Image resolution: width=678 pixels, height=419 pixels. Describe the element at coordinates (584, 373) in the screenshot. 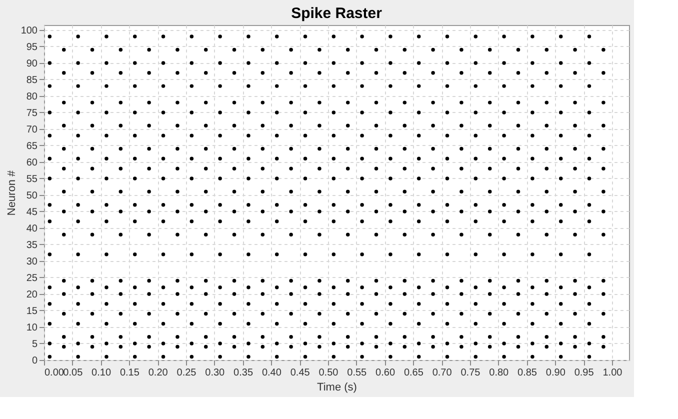

I see `x-tick-label: 0.95` at that location.